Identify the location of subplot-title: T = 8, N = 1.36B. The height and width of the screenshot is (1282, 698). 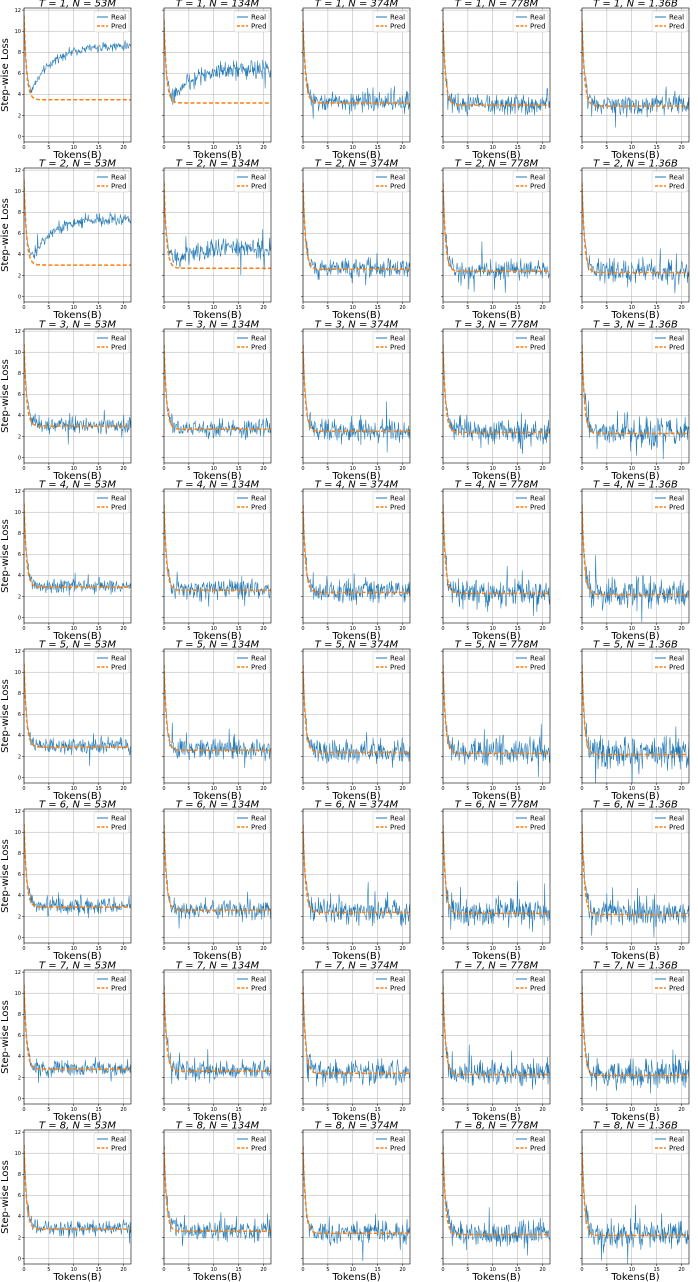
(635, 1125).